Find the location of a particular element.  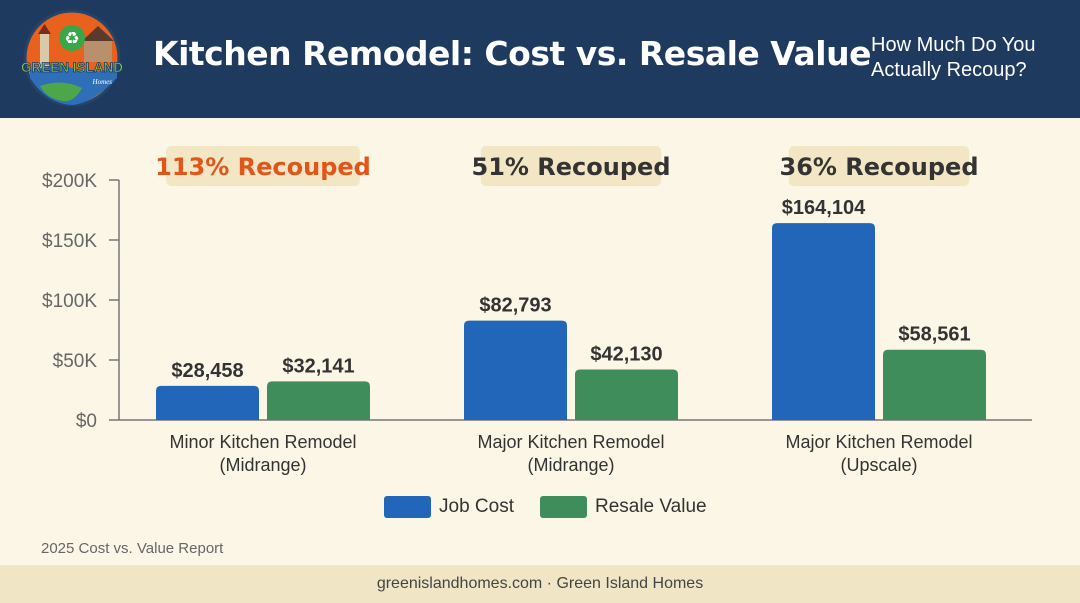

resale-value-value-label: $32,141 is located at coordinates (318, 366).